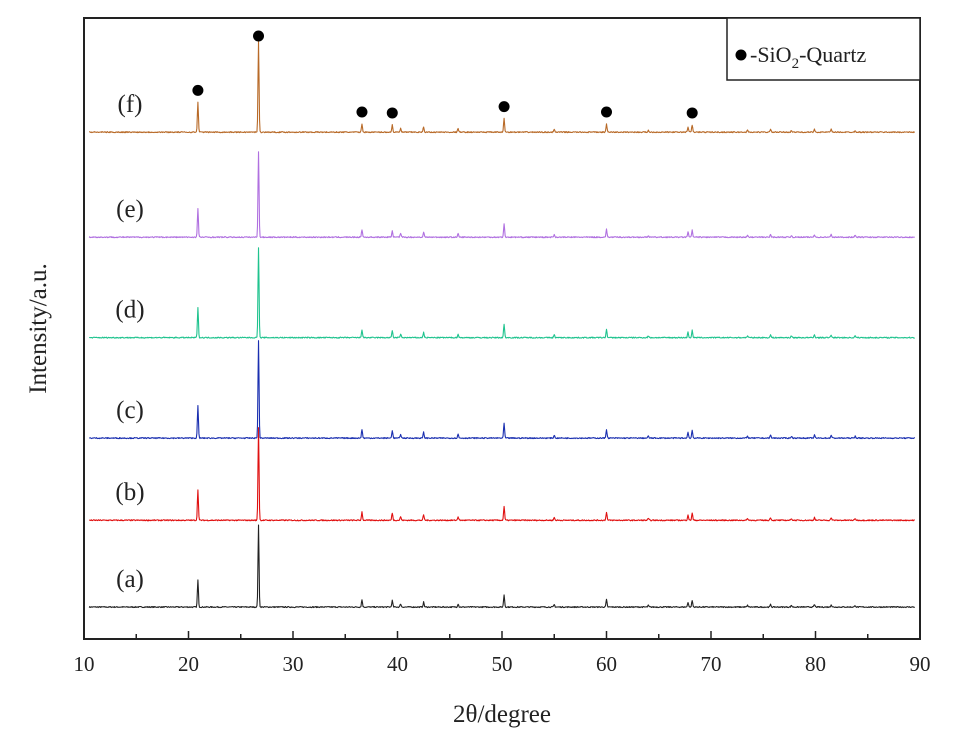 The width and height of the screenshot is (955, 742). I want to click on series-line-e, so click(501, 195).